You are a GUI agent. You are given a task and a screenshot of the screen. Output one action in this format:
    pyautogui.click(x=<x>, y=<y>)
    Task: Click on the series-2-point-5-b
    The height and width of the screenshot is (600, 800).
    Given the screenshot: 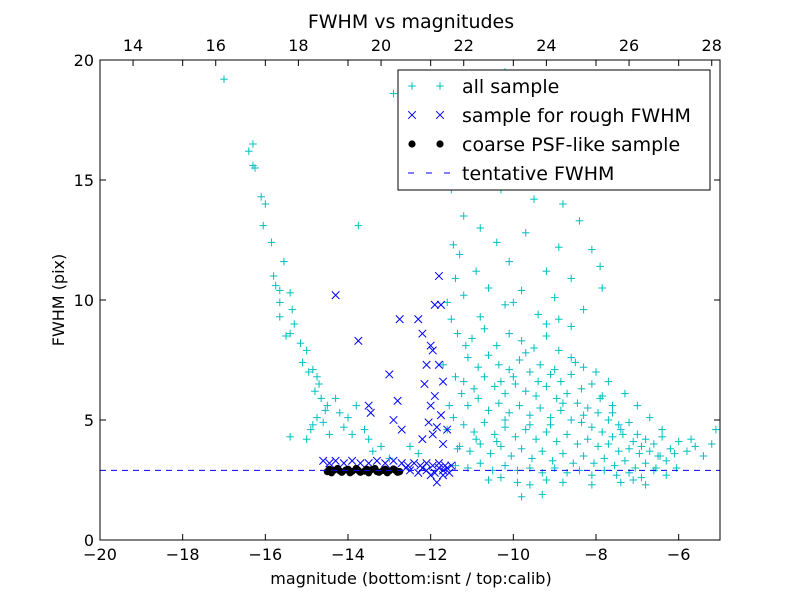 What is the action you would take?
    pyautogui.click(x=389, y=374)
    